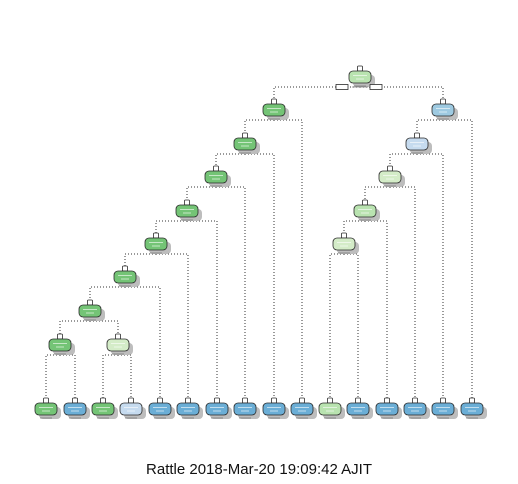 The width and height of the screenshot is (518, 484). Describe the element at coordinates (259, 469) in the screenshot. I see `footer-caption: Rattle 2018-Mar-20 19:09:42 AJIT` at that location.